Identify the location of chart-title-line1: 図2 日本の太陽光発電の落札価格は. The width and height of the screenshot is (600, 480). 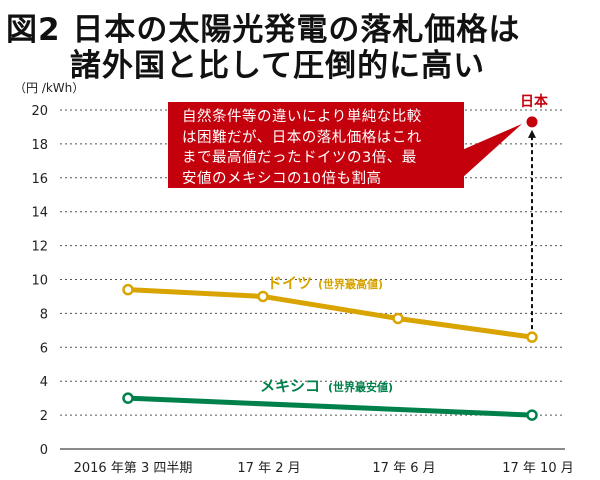
(263, 30).